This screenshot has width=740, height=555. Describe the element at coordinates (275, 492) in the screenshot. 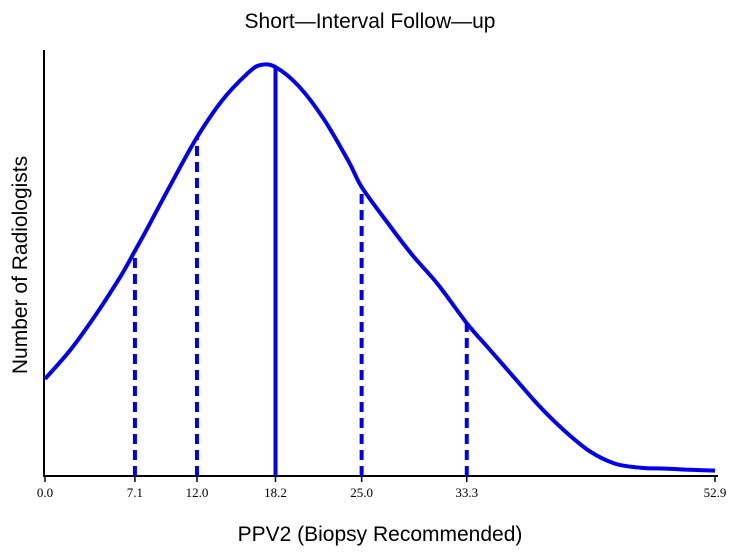

I see `x-tick-label: 18.2` at that location.